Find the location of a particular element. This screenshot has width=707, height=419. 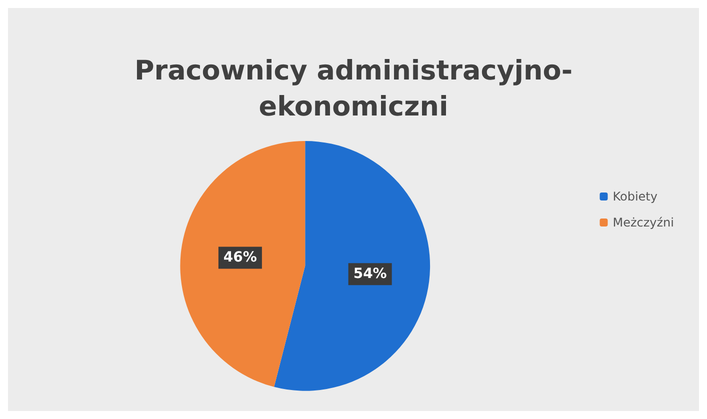

chart-title: Pracownicy administracyjno- ekonomiczni is located at coordinates (353, 89).